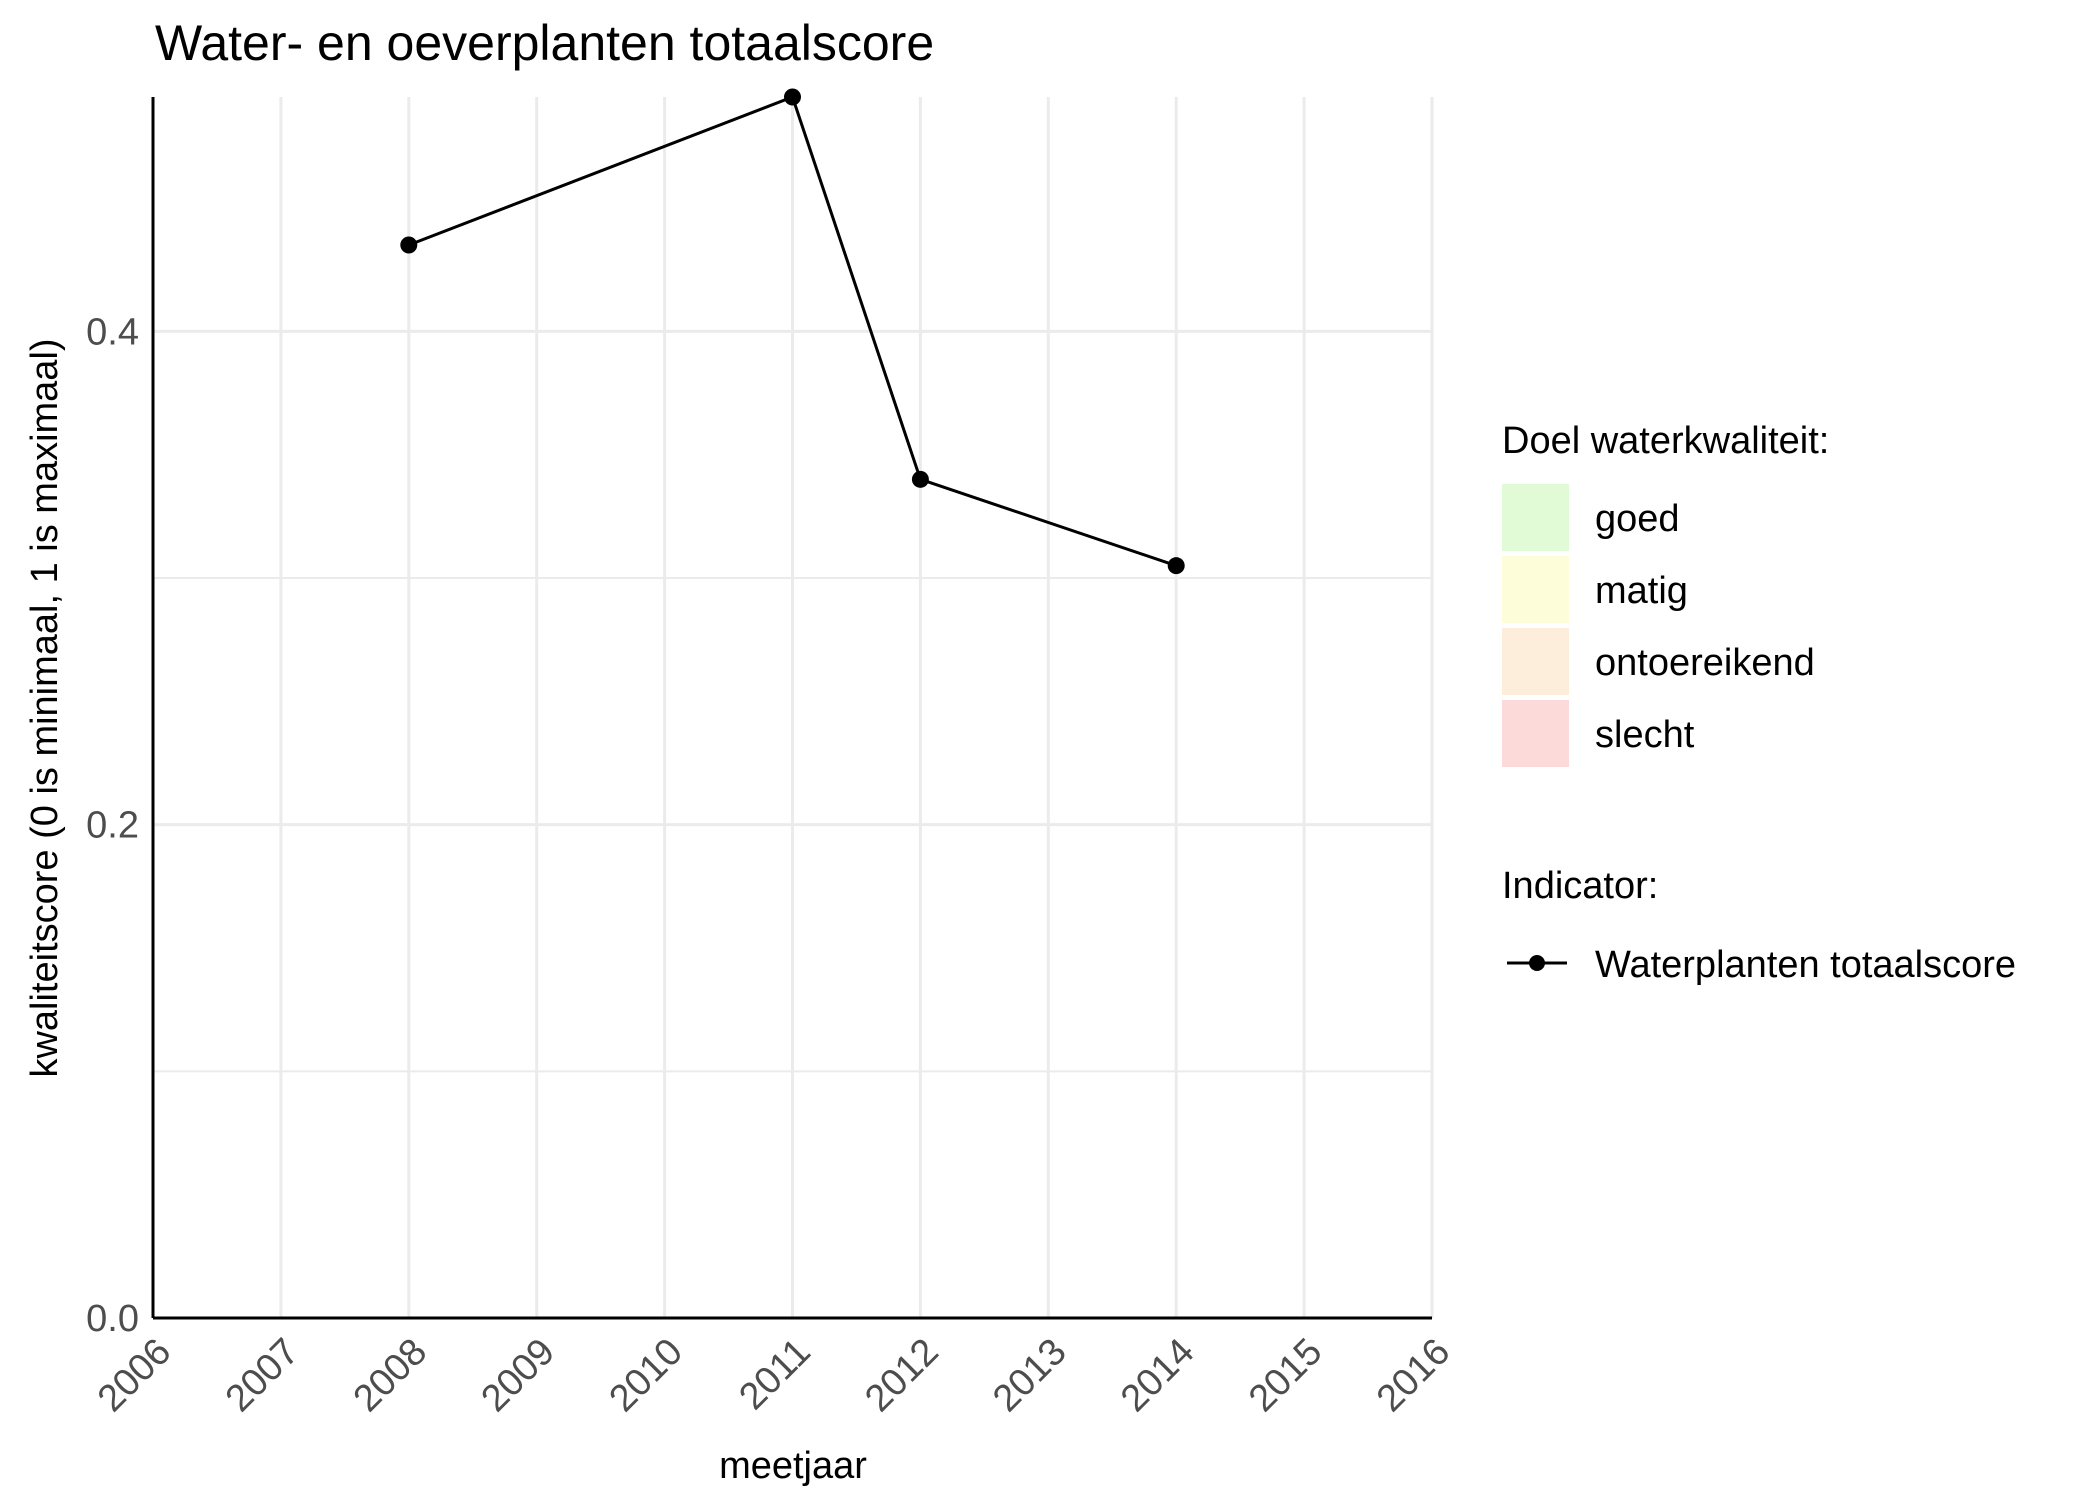  What do you see at coordinates (1645, 735) in the screenshot?
I see `legend-label: slecht` at bounding box center [1645, 735].